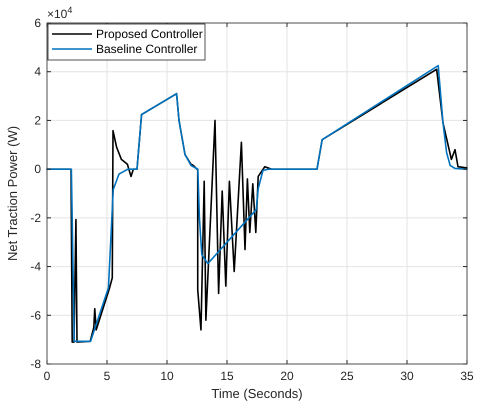 This screenshot has width=481, height=410. Describe the element at coordinates (167, 376) in the screenshot. I see `x-tick-label: 10` at that location.